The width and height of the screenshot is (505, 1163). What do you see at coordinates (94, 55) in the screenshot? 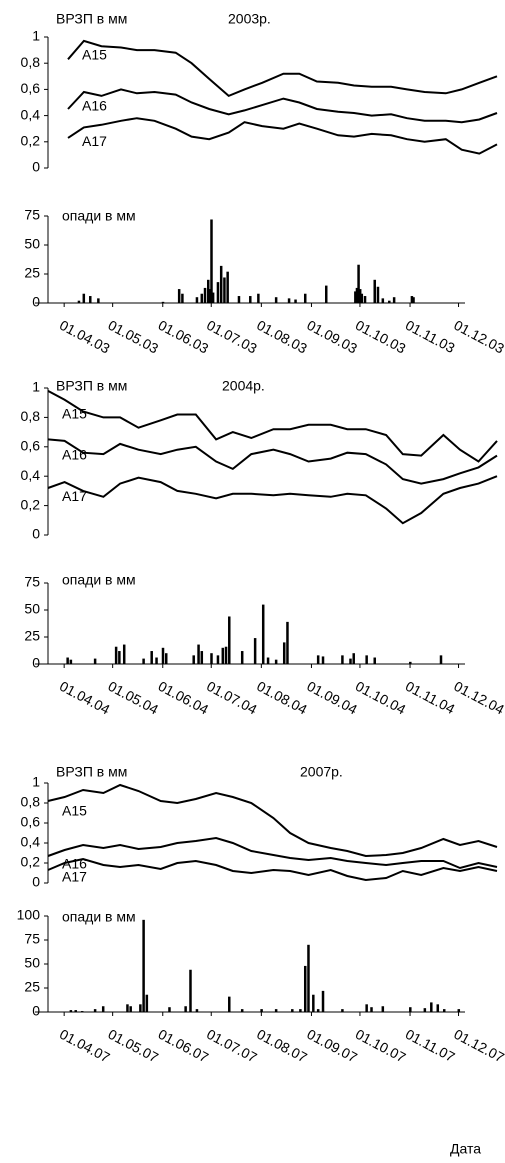
I see `series-label: A15` at bounding box center [94, 55].